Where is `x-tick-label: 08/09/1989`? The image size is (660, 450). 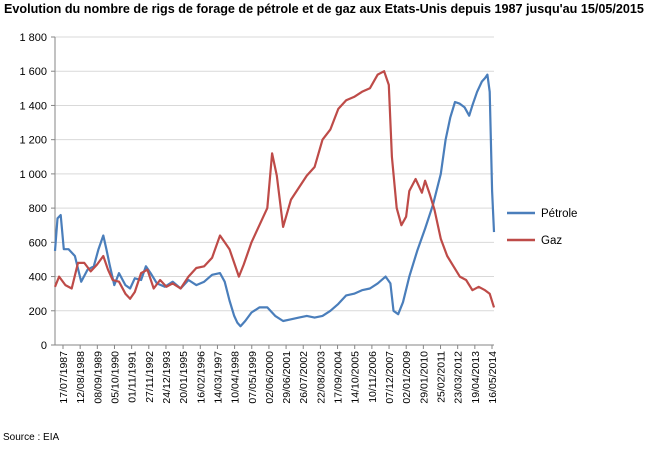 x-tick-label: 08/09/1989 is located at coordinates (98, 377).